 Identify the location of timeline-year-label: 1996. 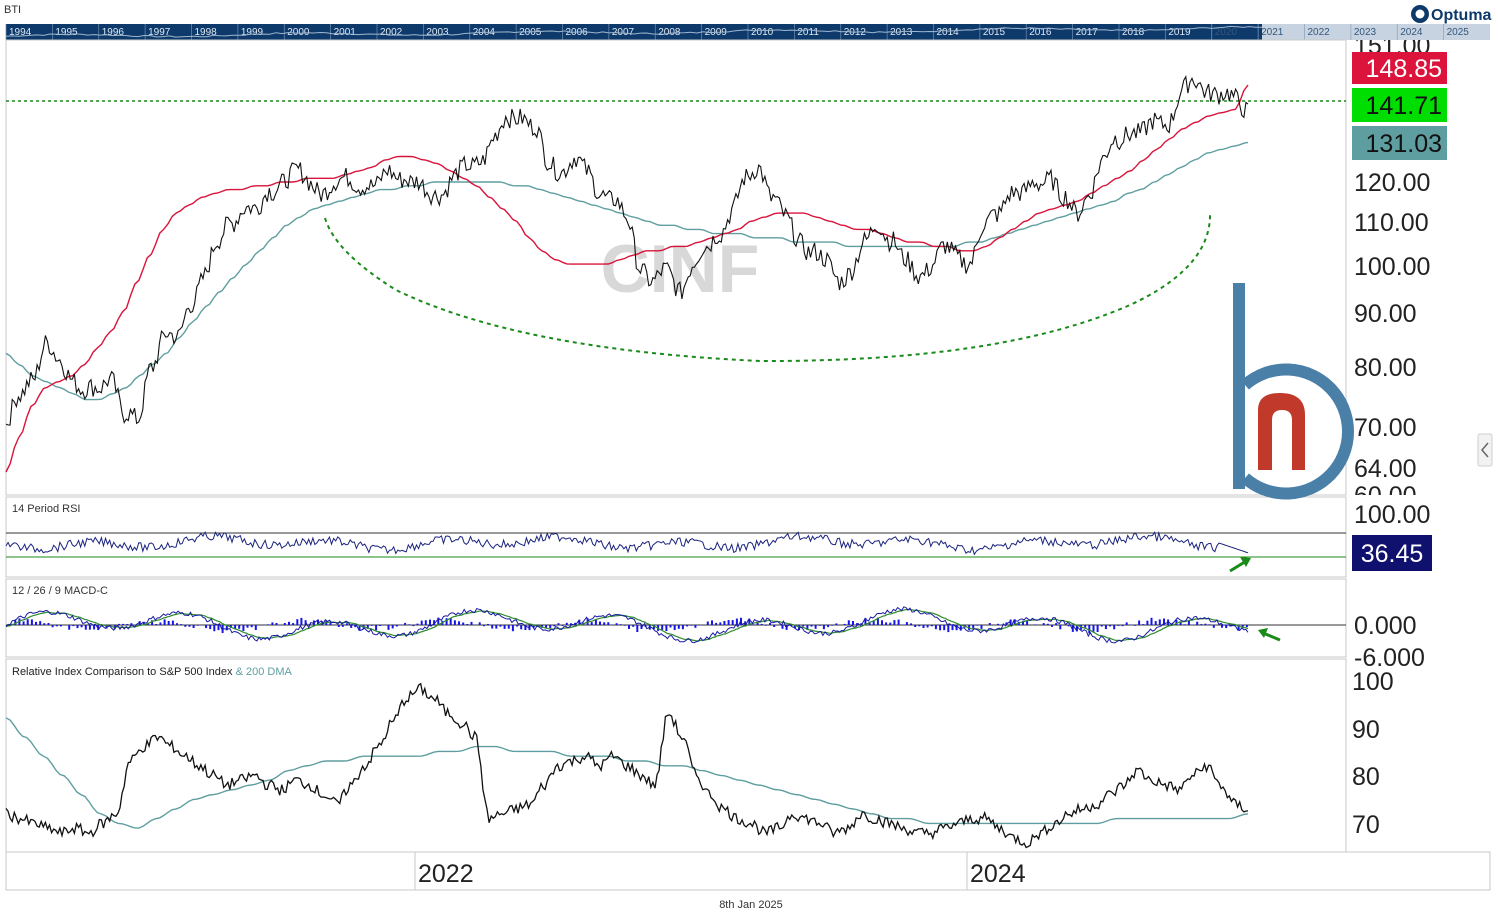
(113, 32).